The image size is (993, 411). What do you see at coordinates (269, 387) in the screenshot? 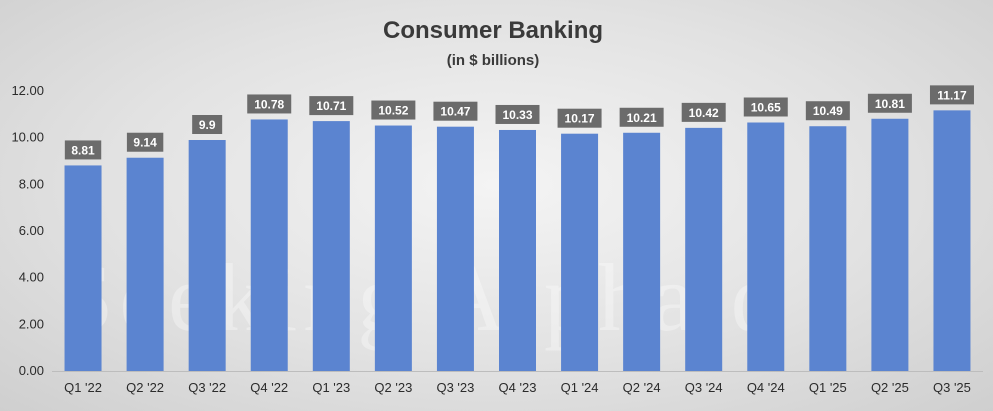
I see `x-tick-label: Q4 '22` at bounding box center [269, 387].